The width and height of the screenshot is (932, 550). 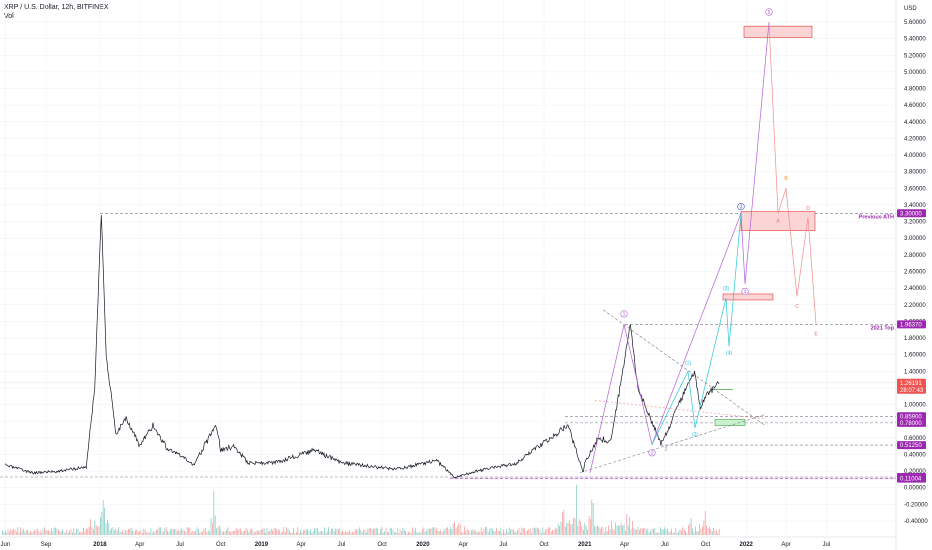 I want to click on time-tick-label: 2020, so click(x=423, y=545).